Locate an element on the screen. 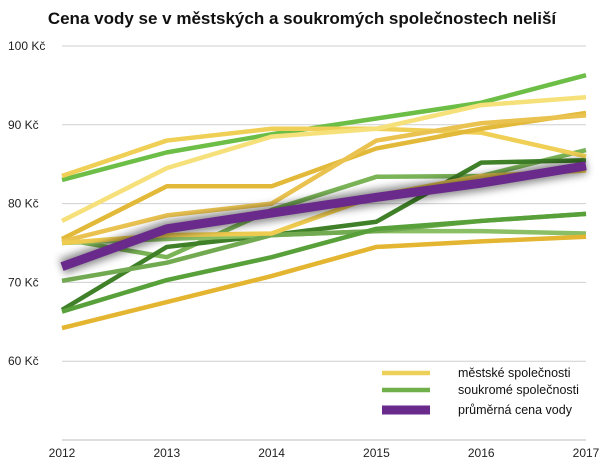  legend-label-soukrome: soukromé společnosti is located at coordinates (518, 390).